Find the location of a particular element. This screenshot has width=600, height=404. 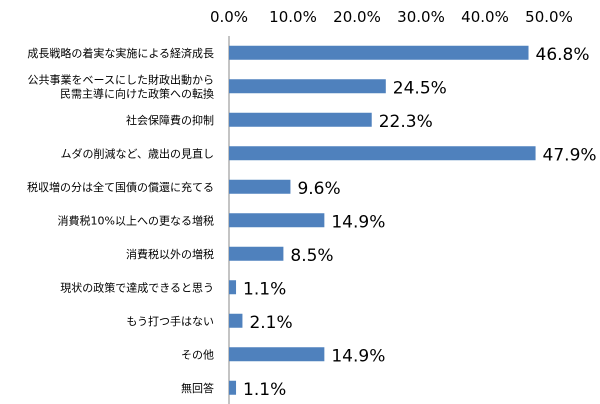

category-label: 無回答 is located at coordinates (197, 388).